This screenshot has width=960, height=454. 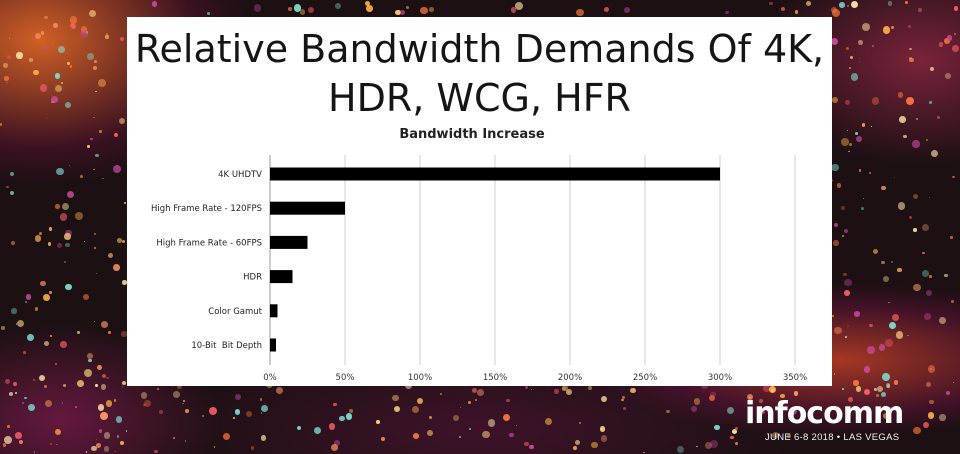 What do you see at coordinates (240, 175) in the screenshot?
I see `category-label: 4K UHDTV` at bounding box center [240, 175].